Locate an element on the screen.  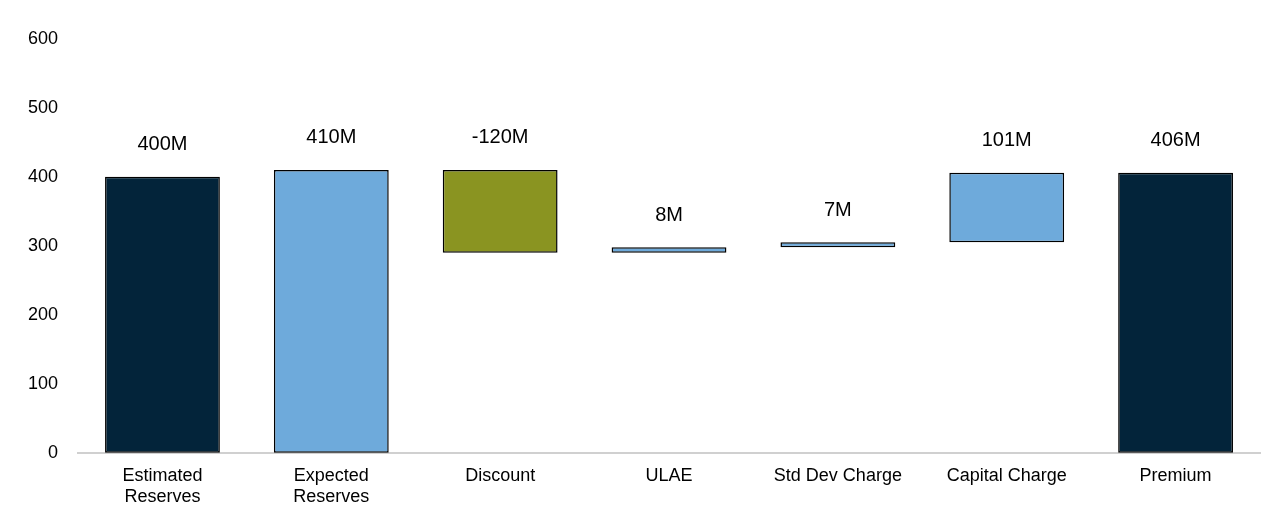
x-tick-label: Estimated Reserves is located at coordinates (162, 485).